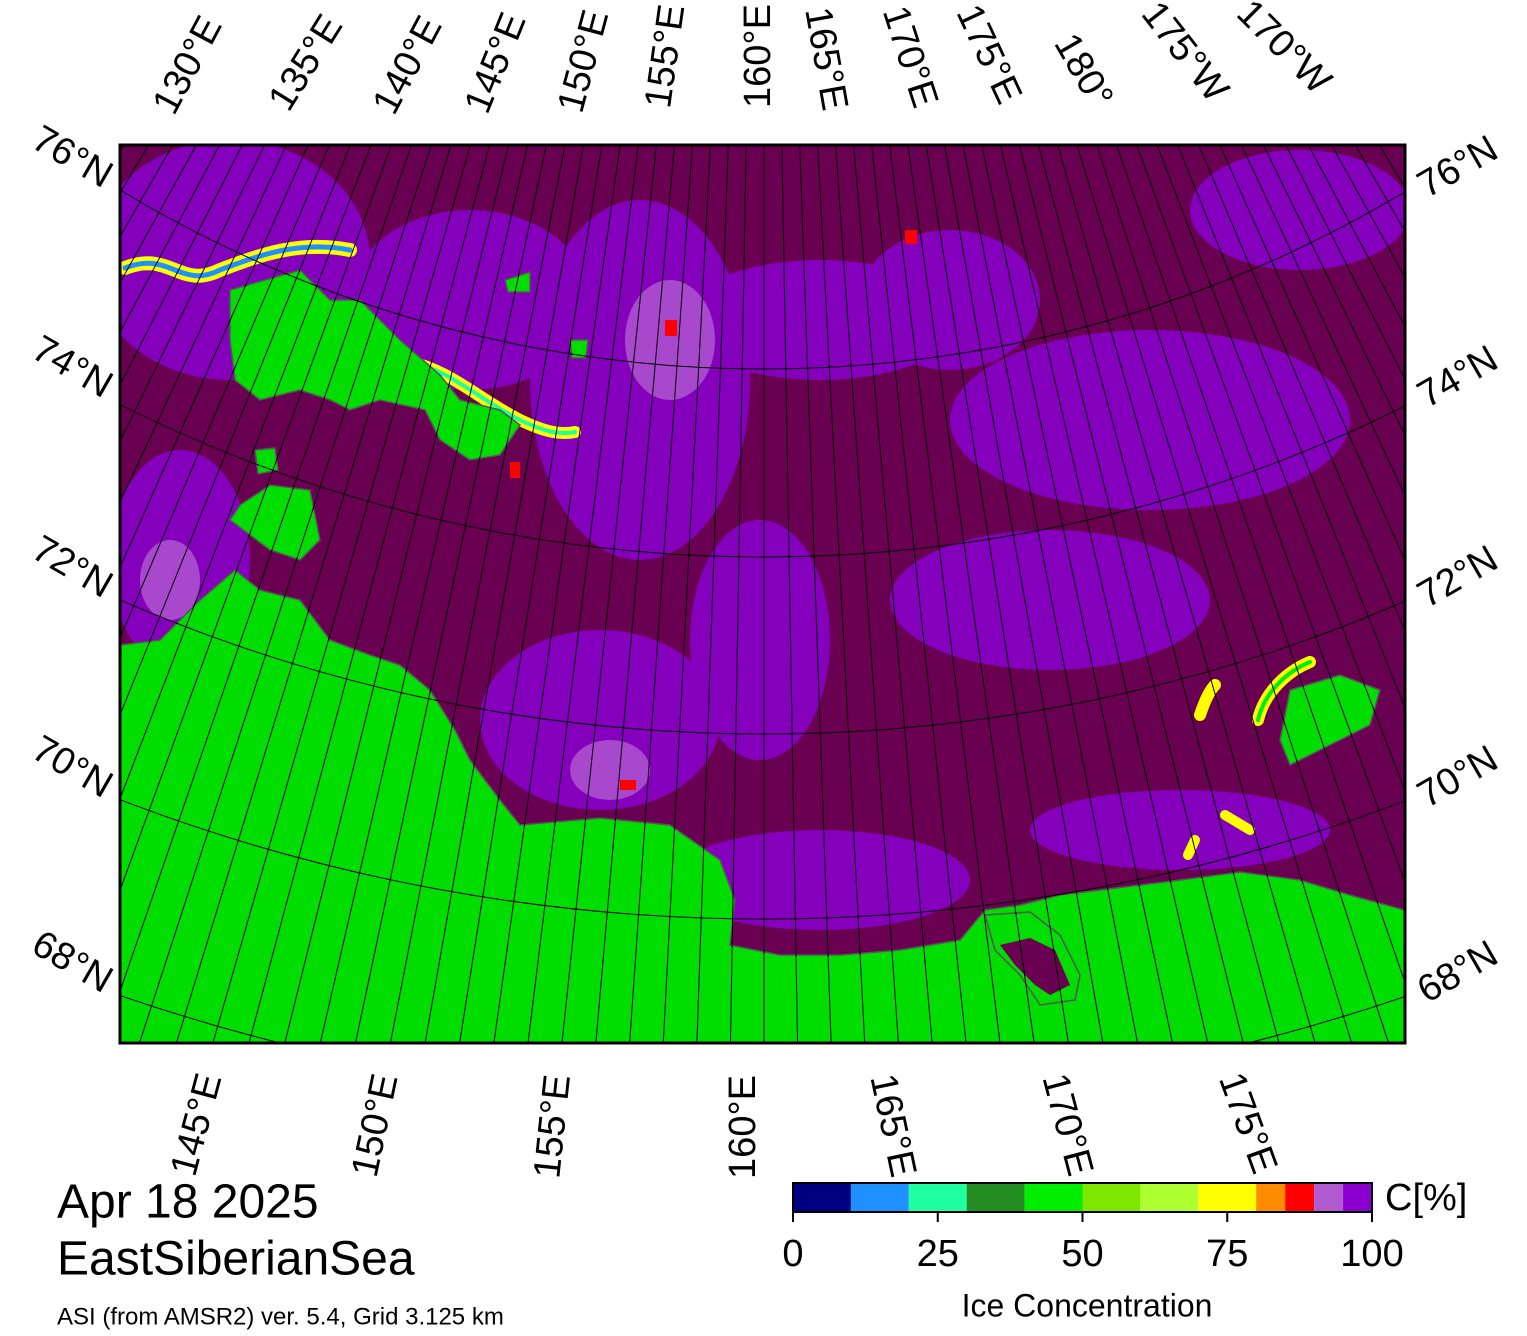 This screenshot has height=1336, width=1527. What do you see at coordinates (1371, 1254) in the screenshot?
I see `colorbar-tick-label: 100` at bounding box center [1371, 1254].